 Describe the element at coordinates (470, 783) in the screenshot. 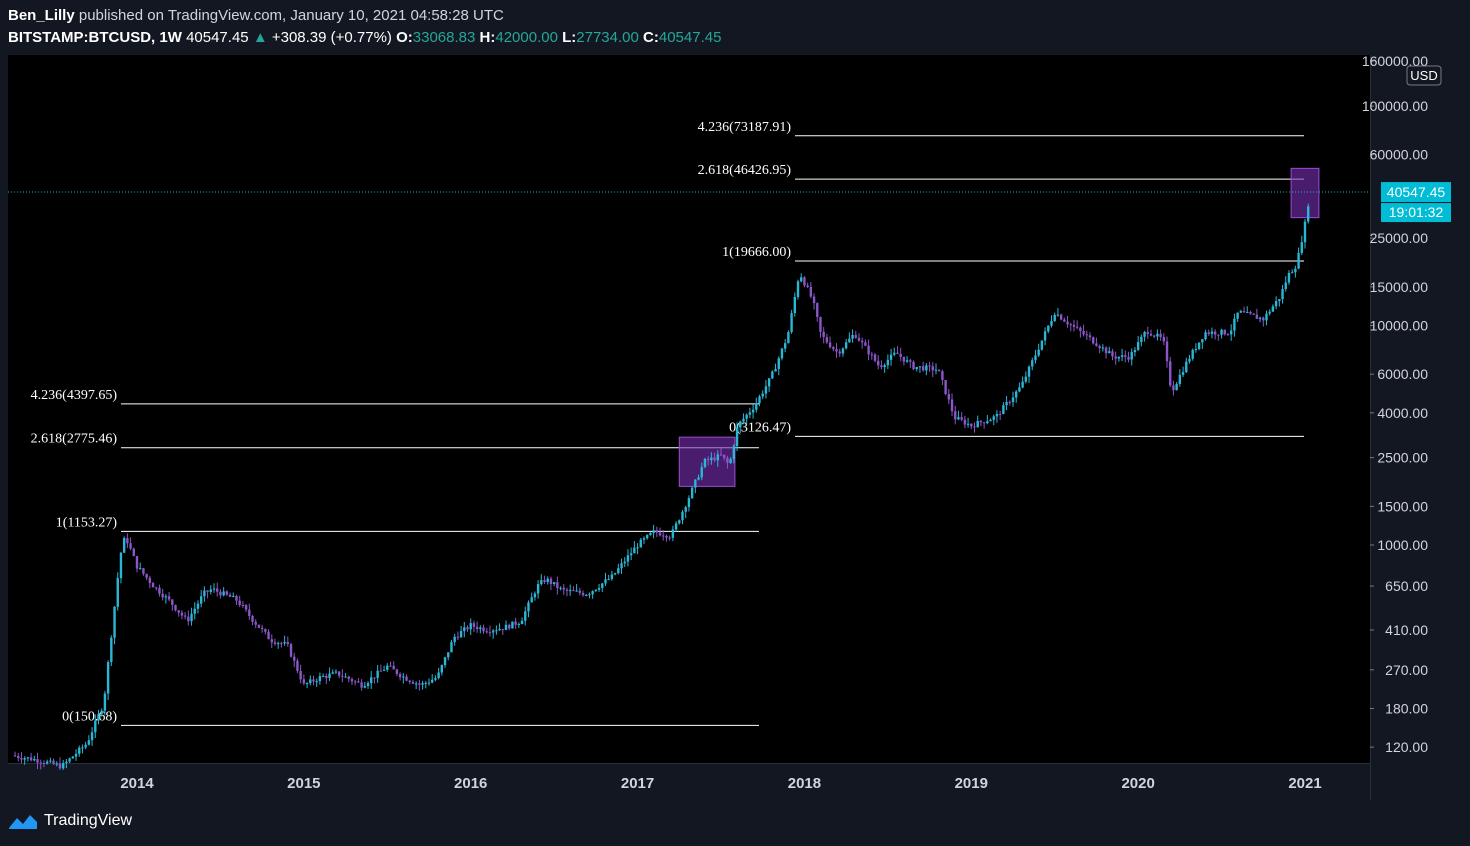

I see `x-tick-label: 2016` at that location.